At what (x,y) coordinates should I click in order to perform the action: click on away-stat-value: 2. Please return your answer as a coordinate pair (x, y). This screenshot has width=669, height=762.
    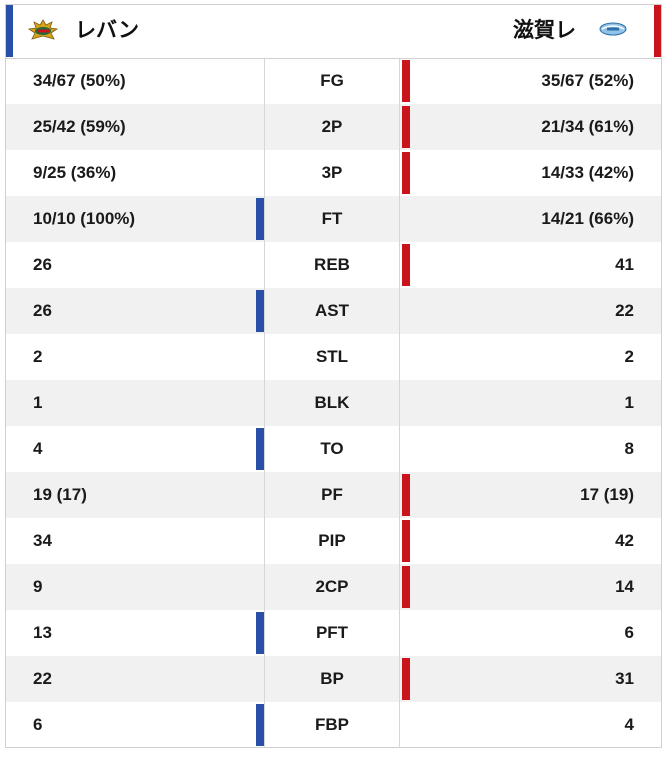
    Looking at the image, I should click on (629, 356).